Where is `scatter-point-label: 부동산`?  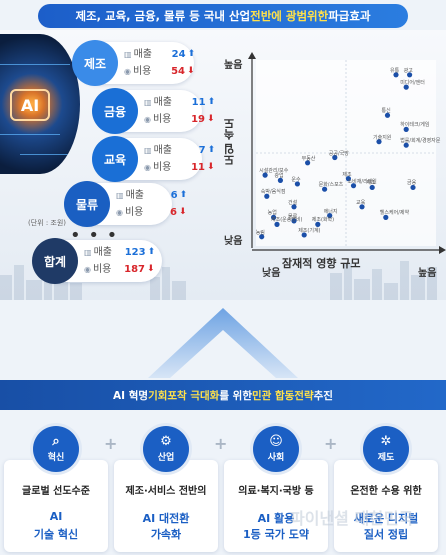
scatter-point-label: 부동산 is located at coordinates (308, 158).